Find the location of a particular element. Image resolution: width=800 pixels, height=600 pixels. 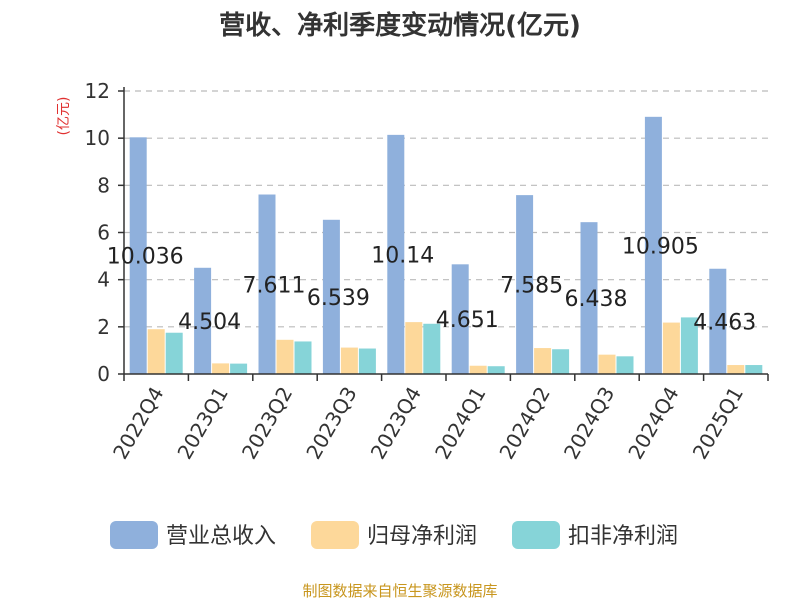

chart-title: 营收、净利季度变动情况(亿元) is located at coordinates (400, 25).